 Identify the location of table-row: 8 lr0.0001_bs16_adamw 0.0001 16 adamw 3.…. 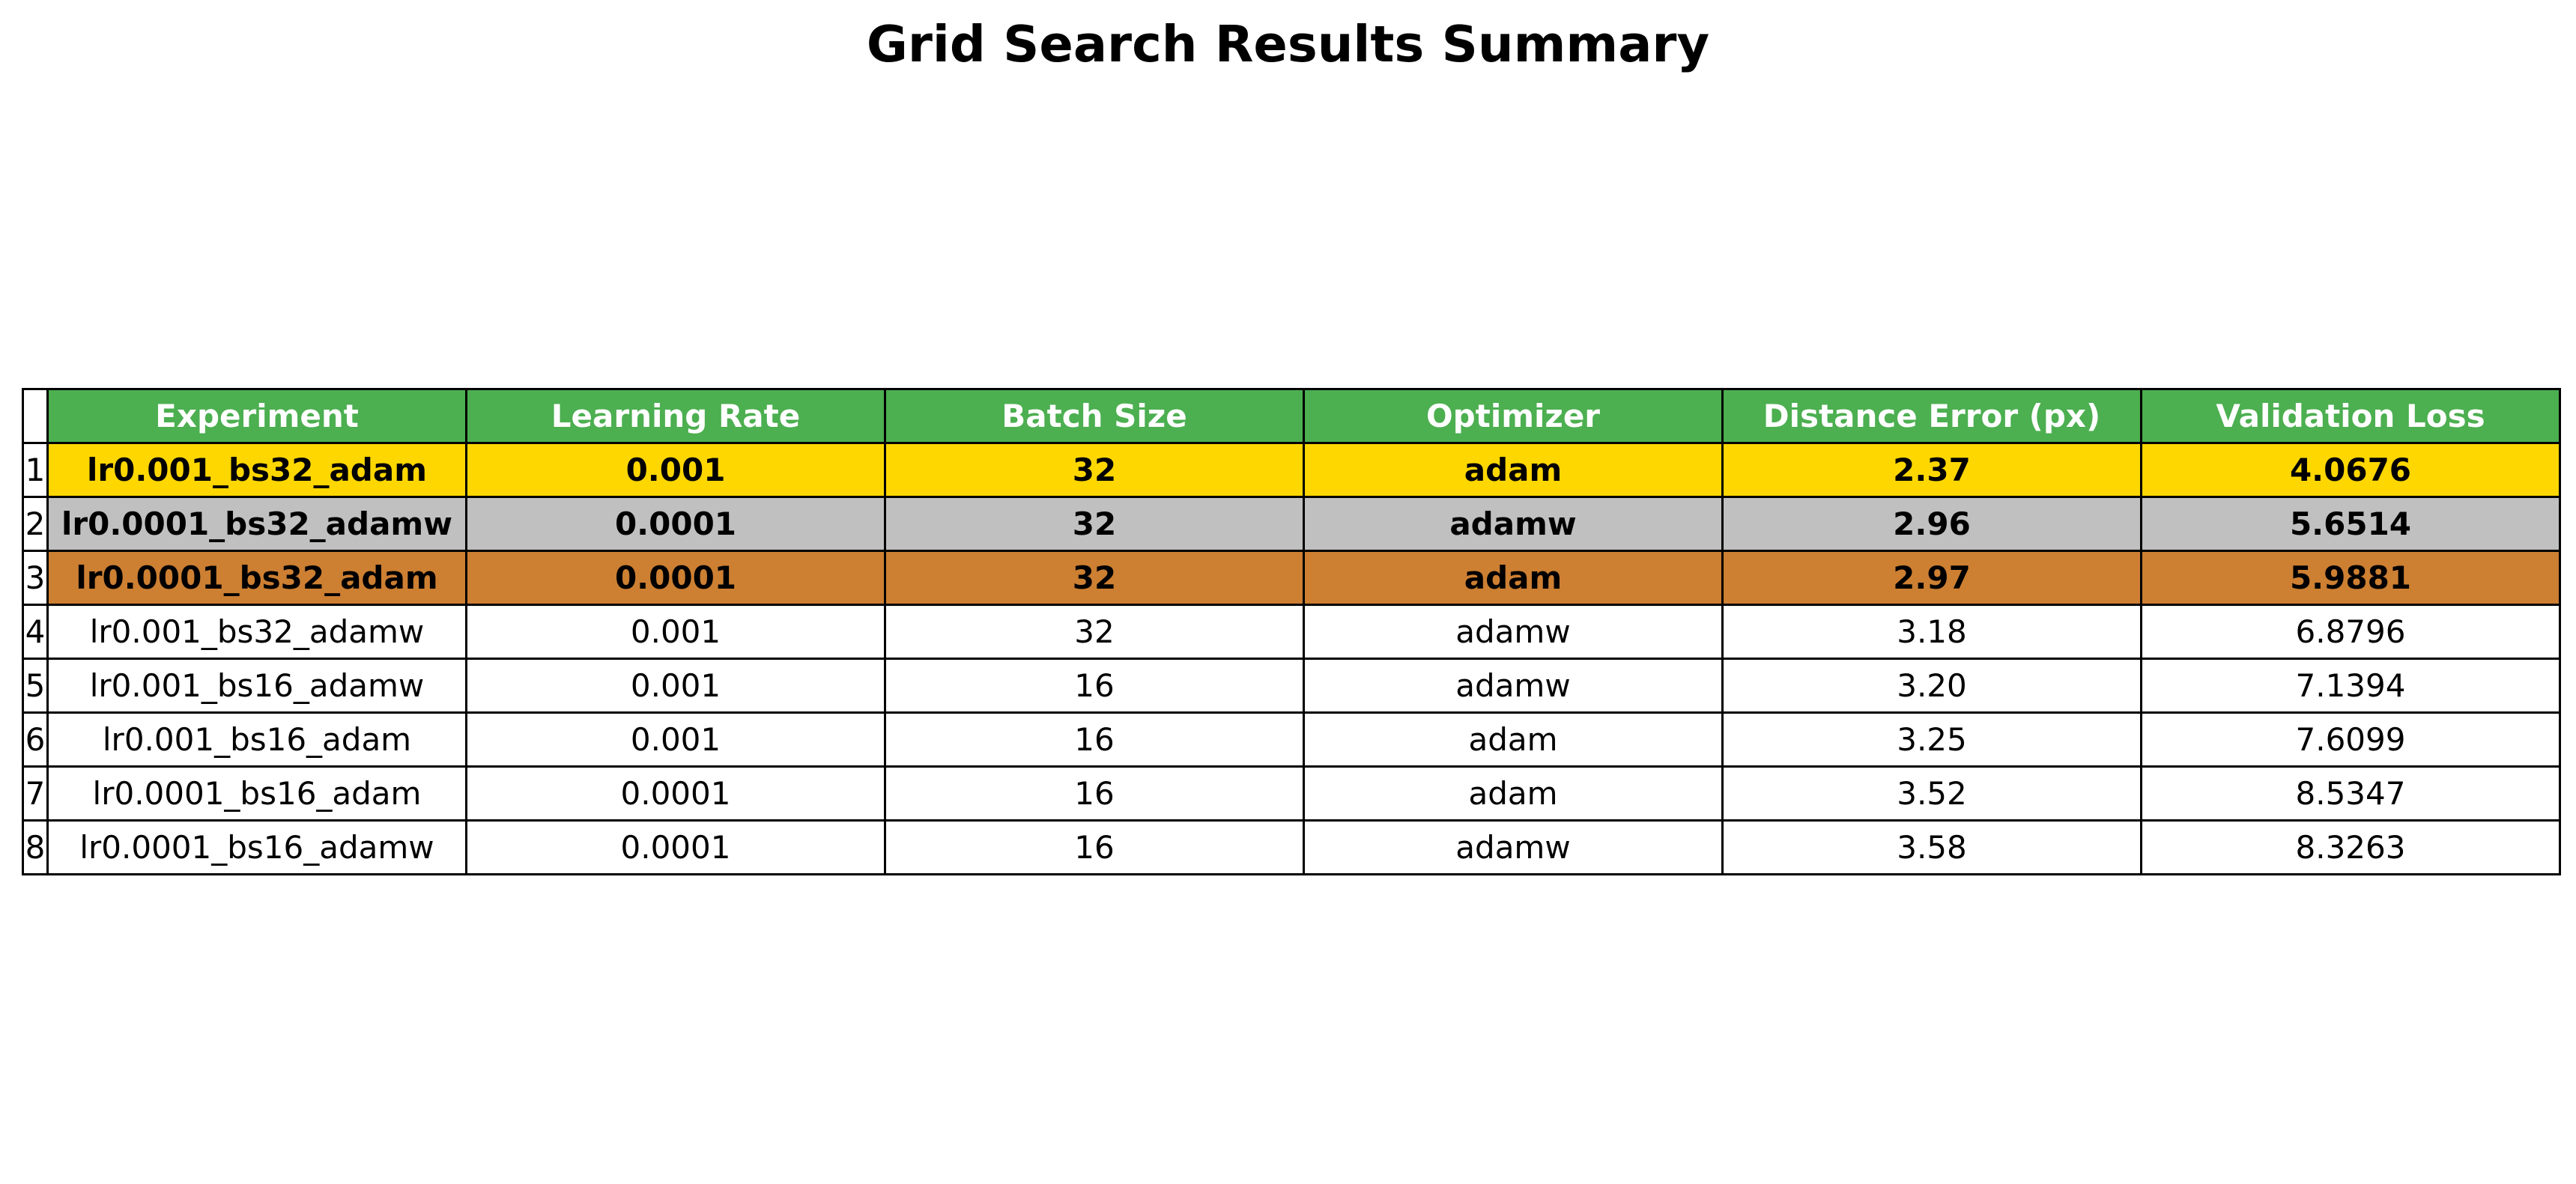
(1291, 847).